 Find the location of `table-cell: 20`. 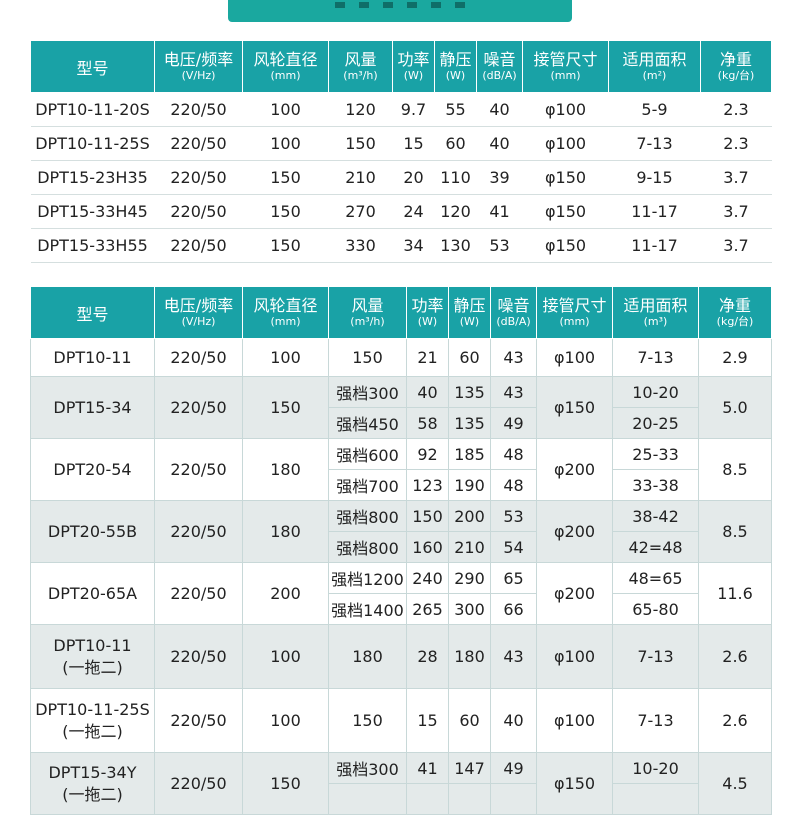

table-cell: 20 is located at coordinates (413, 177).